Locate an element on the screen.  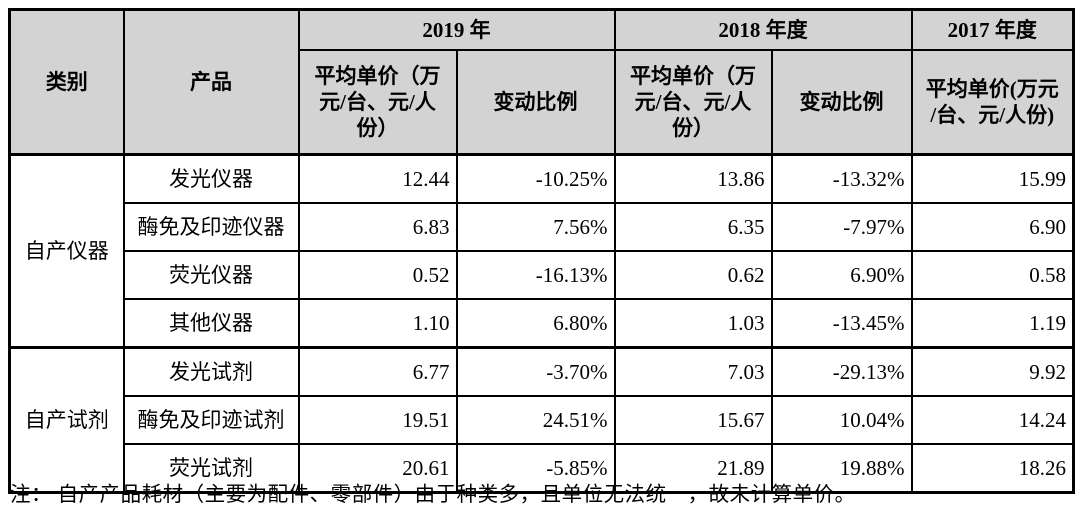
chg-2018-cell: -13.45% is located at coordinates (841, 323).